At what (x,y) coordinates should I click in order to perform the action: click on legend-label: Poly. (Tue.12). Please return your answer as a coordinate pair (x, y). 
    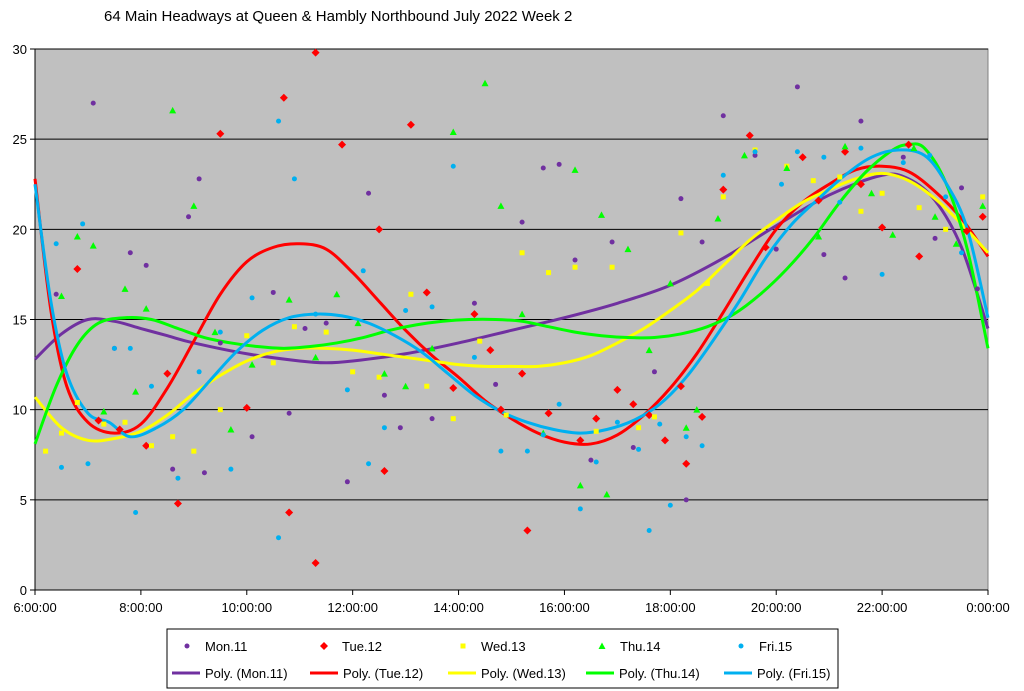
    Looking at the image, I should click on (383, 673).